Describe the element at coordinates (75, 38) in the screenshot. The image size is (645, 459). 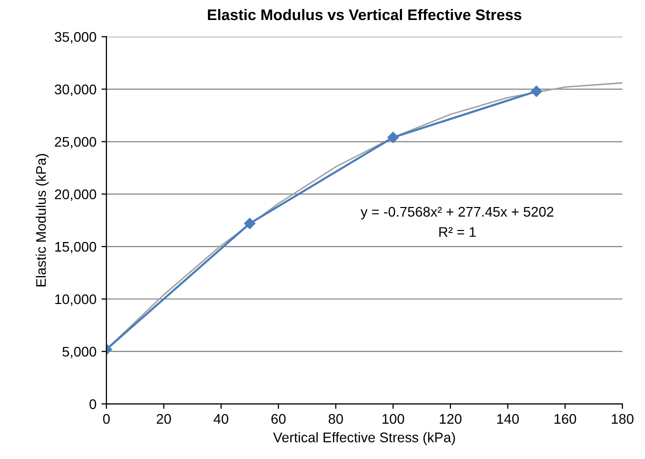
I see `y-tick-label: 35,000` at that location.